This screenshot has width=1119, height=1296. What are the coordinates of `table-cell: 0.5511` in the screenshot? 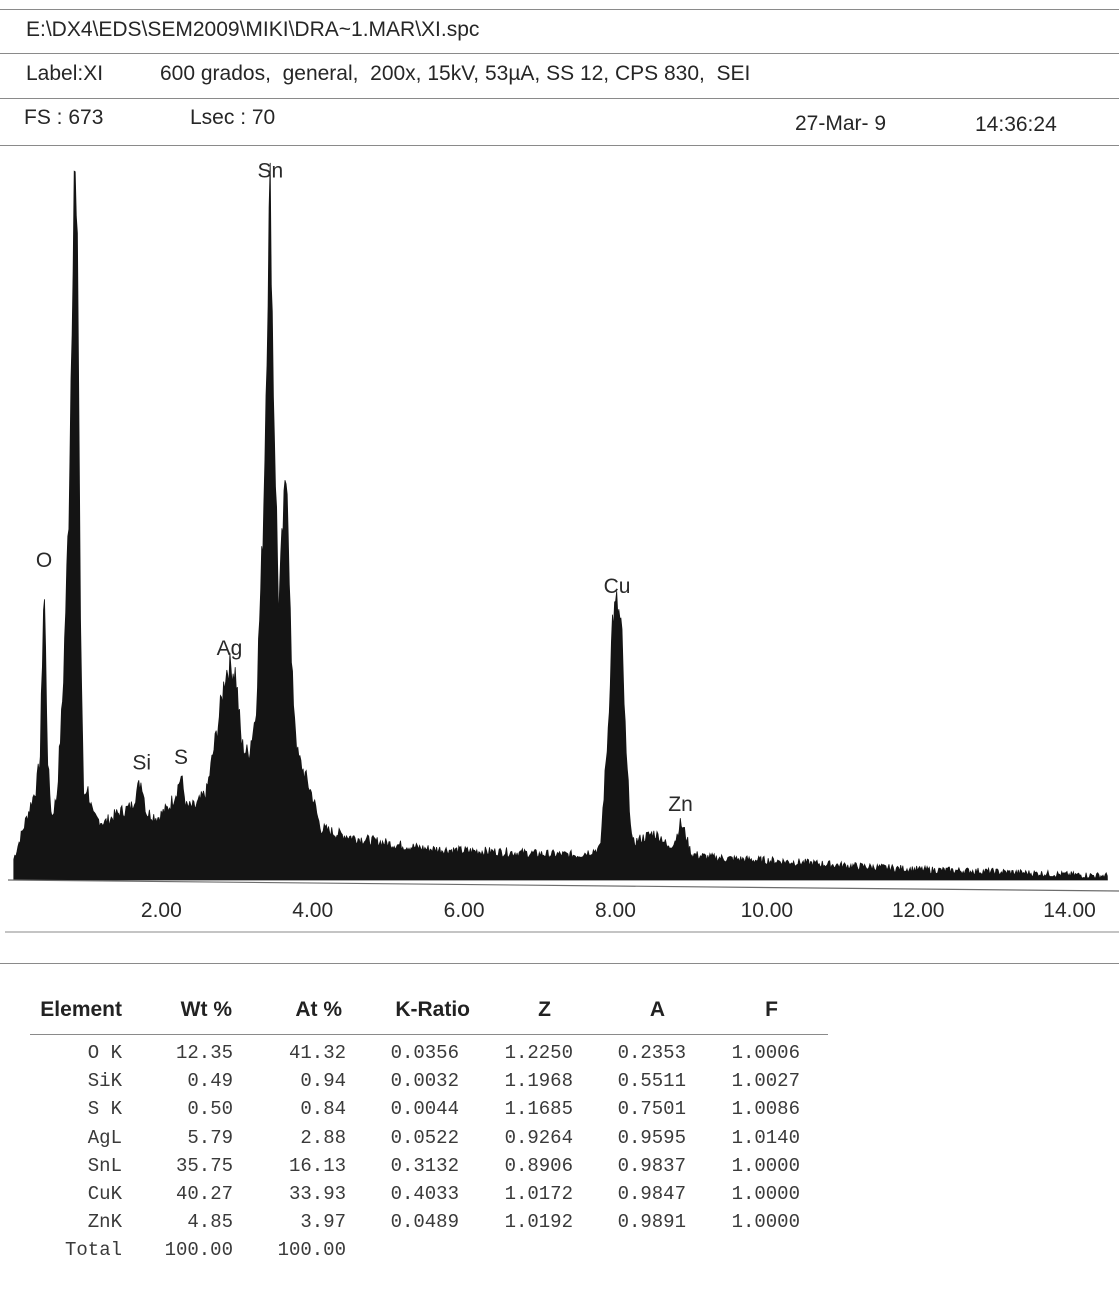 It's located at (651, 1081).